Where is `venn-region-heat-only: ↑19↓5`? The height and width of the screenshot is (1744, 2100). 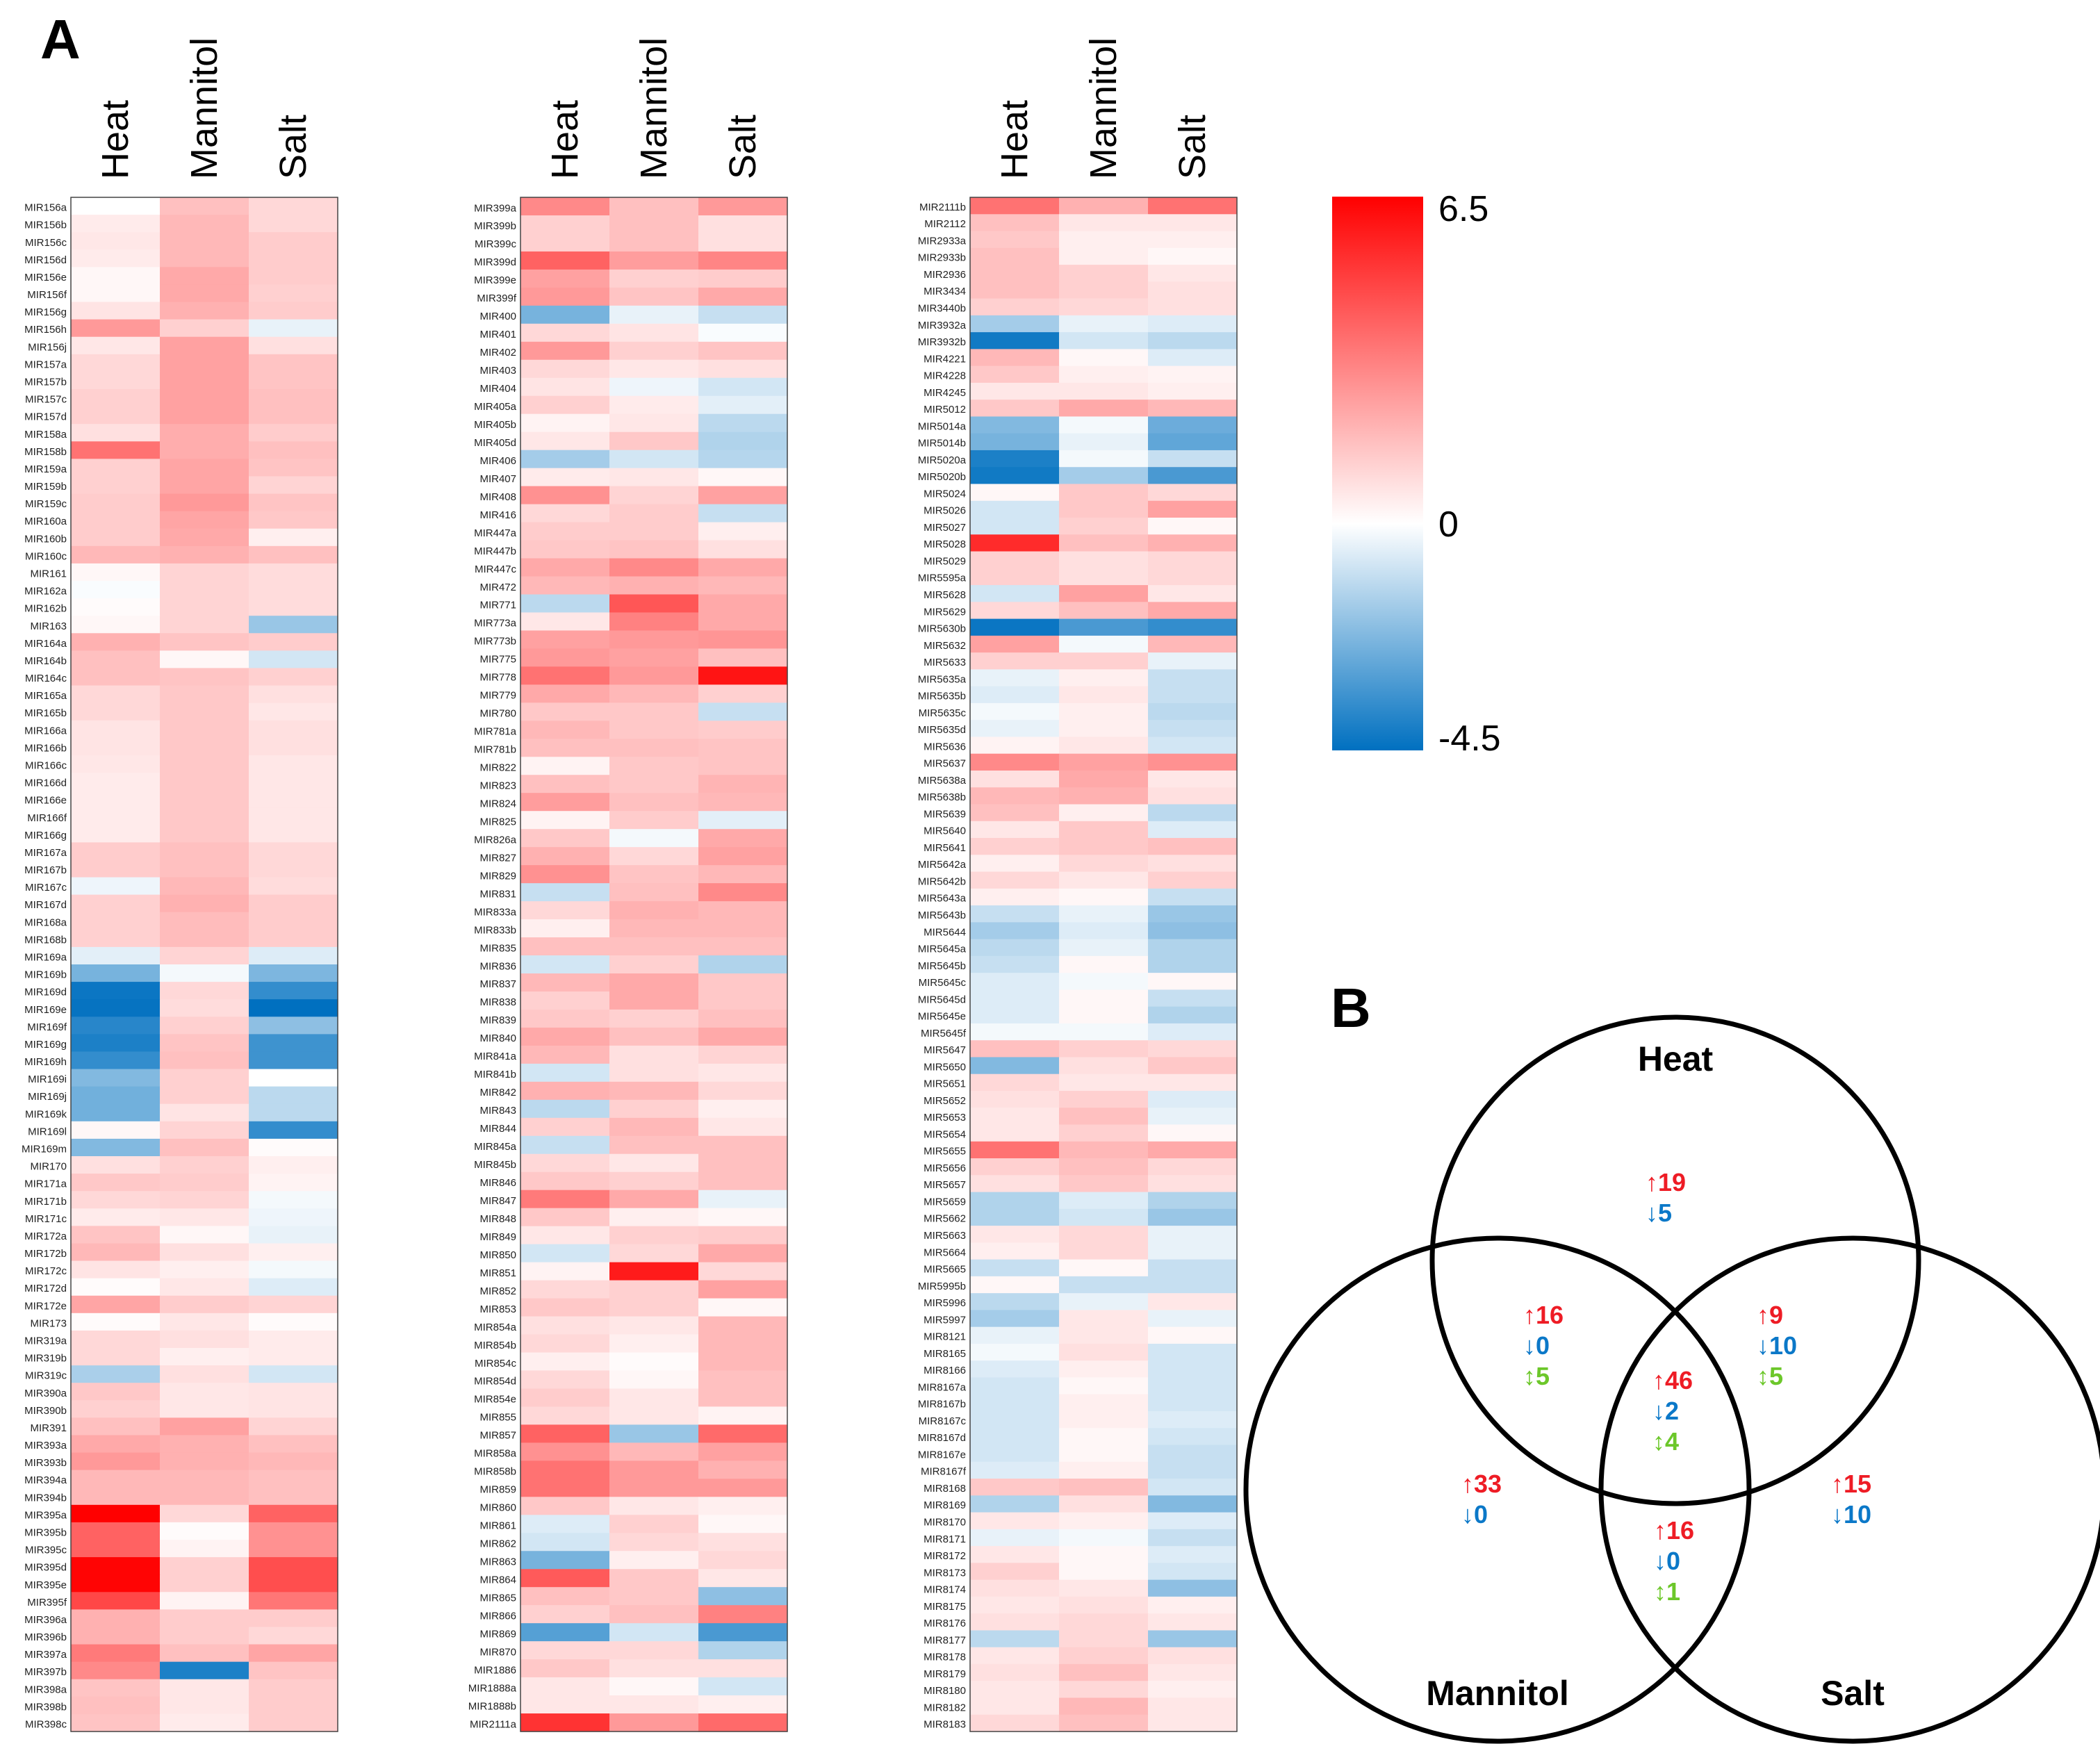
venn-region-heat-only: ↑19↓5 is located at coordinates (1666, 1197).